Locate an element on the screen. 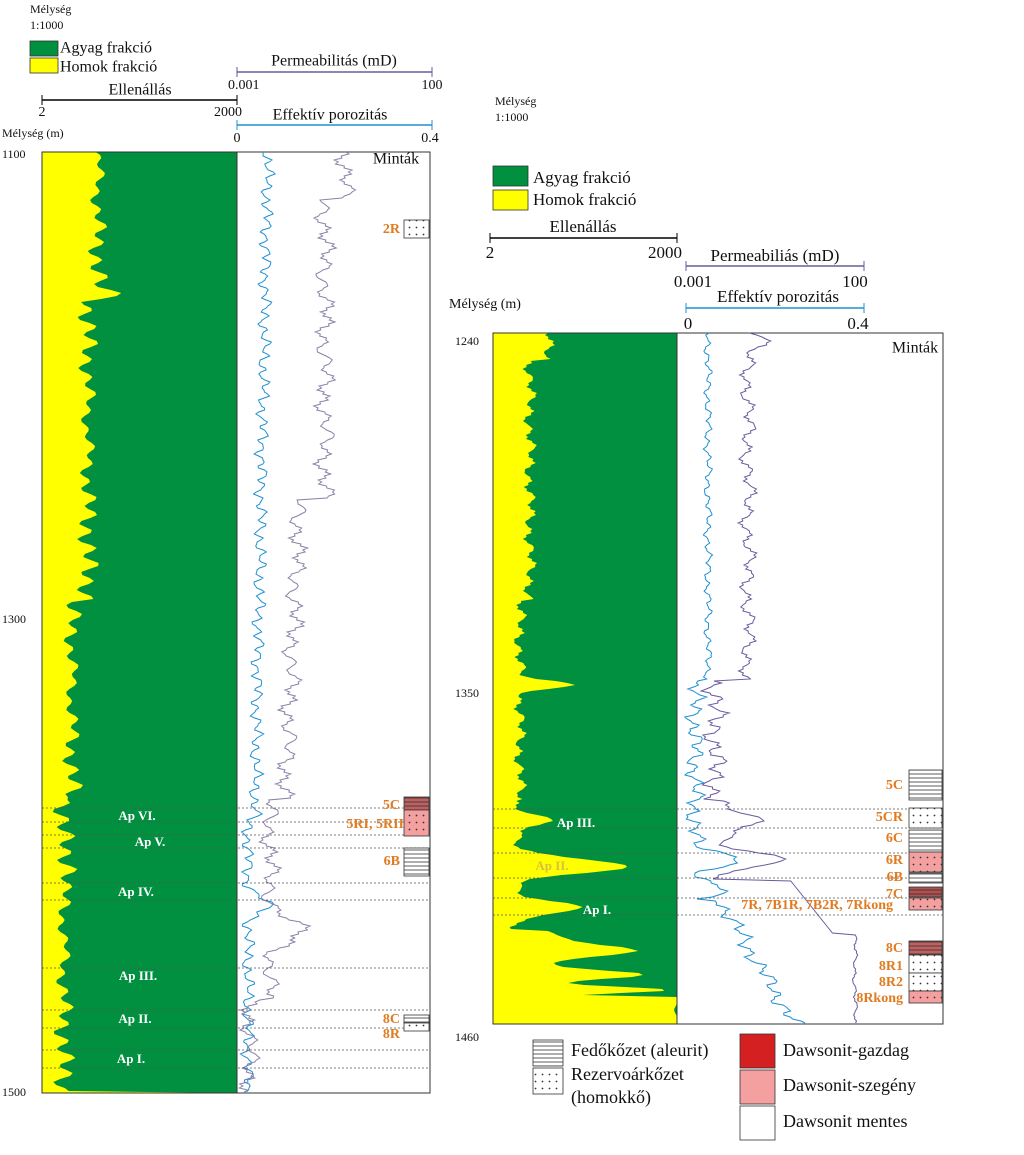 The height and width of the screenshot is (1155, 1024). depth-label: 1350 is located at coordinates (467, 693).